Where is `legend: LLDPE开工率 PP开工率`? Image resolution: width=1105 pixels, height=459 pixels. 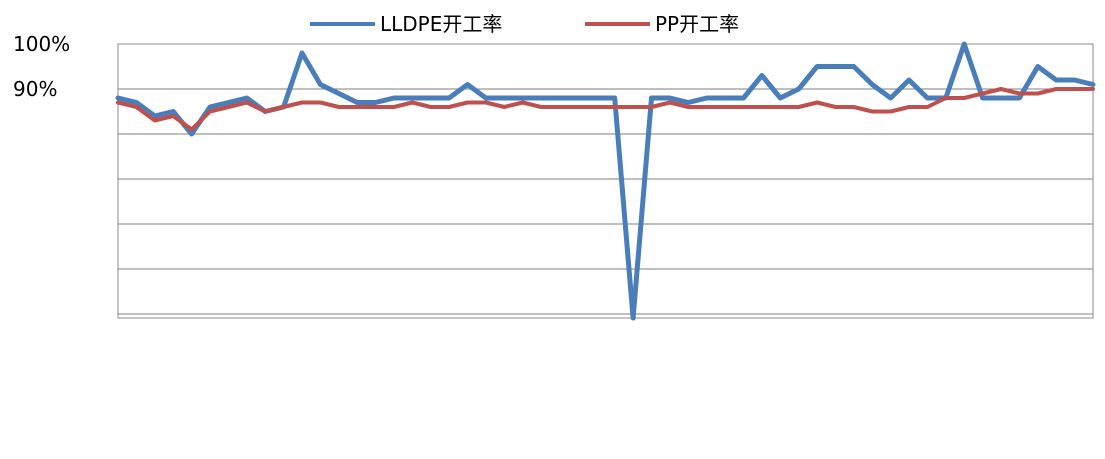 legend: LLDPE开工率 PP开工率 is located at coordinates (524, 24).